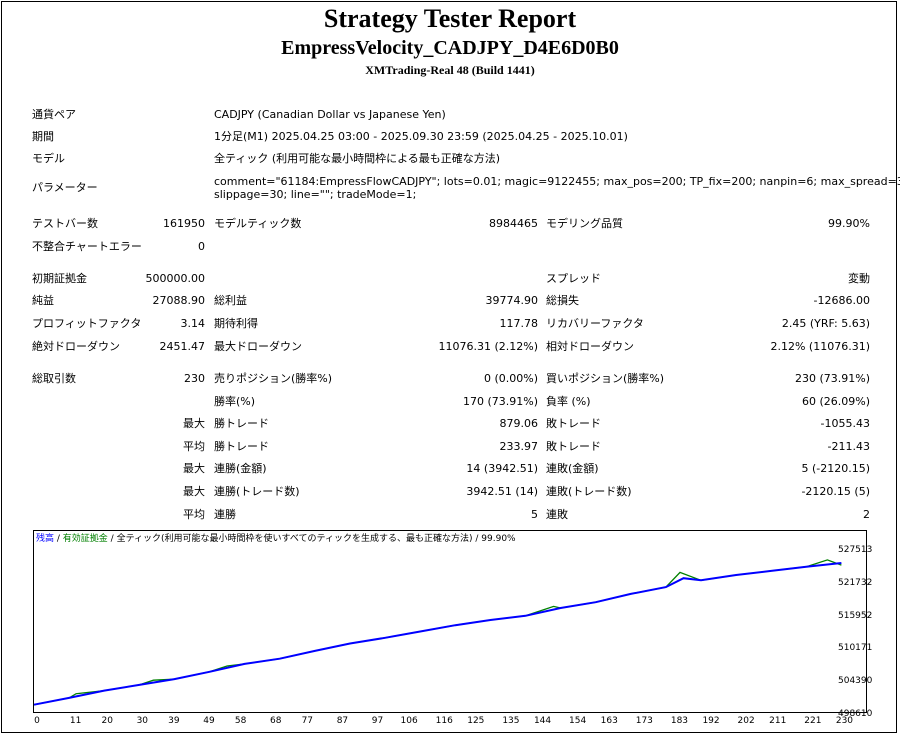 The width and height of the screenshot is (900, 736). What do you see at coordinates (605, 378) in the screenshot?
I see `long-positions-label: 買いポジション(勝率%)` at bounding box center [605, 378].